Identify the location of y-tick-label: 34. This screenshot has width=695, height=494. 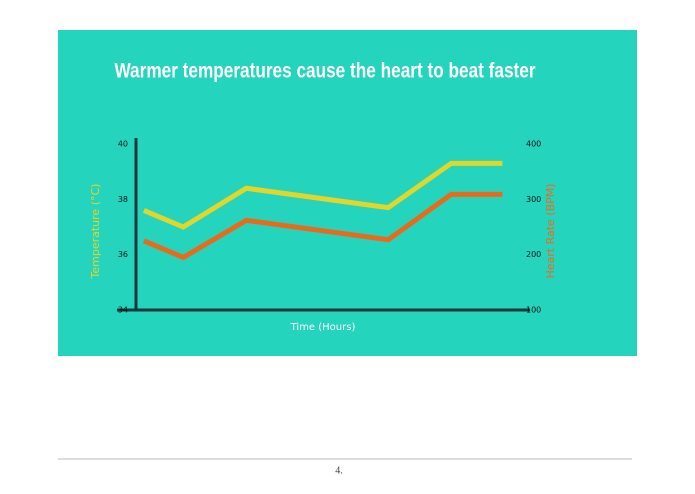
(123, 310).